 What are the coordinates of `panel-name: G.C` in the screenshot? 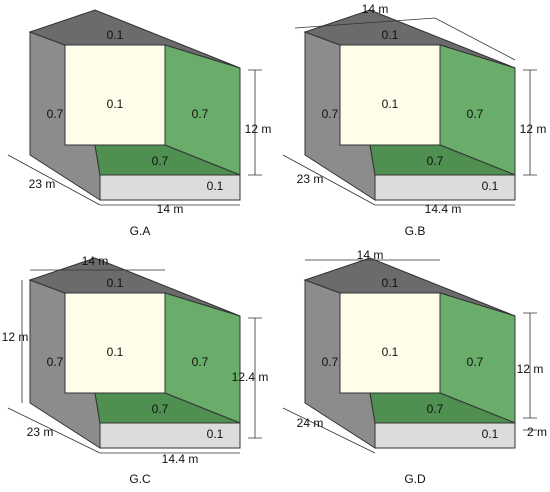 It's located at (140, 479).